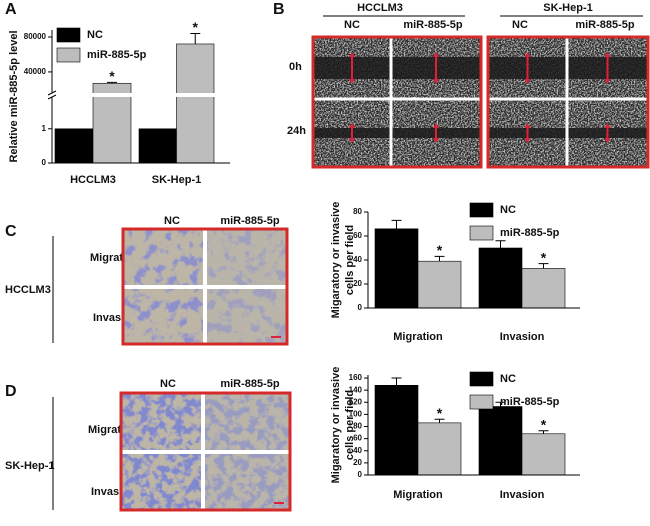  What do you see at coordinates (11, 391) in the screenshot?
I see `panel-letter: D` at bounding box center [11, 391].